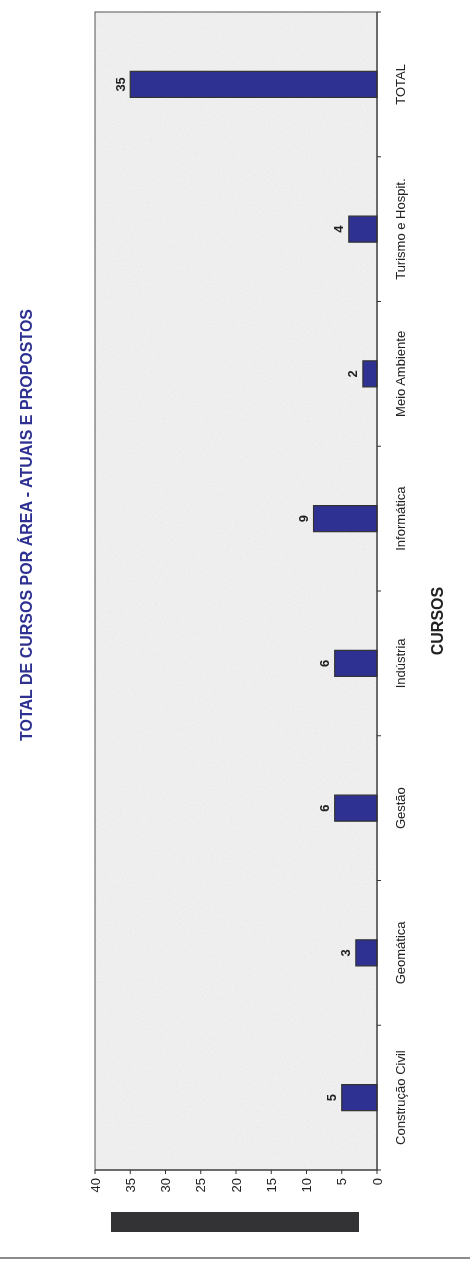  What do you see at coordinates (120, 84) in the screenshot?
I see `data-label: 35` at bounding box center [120, 84].